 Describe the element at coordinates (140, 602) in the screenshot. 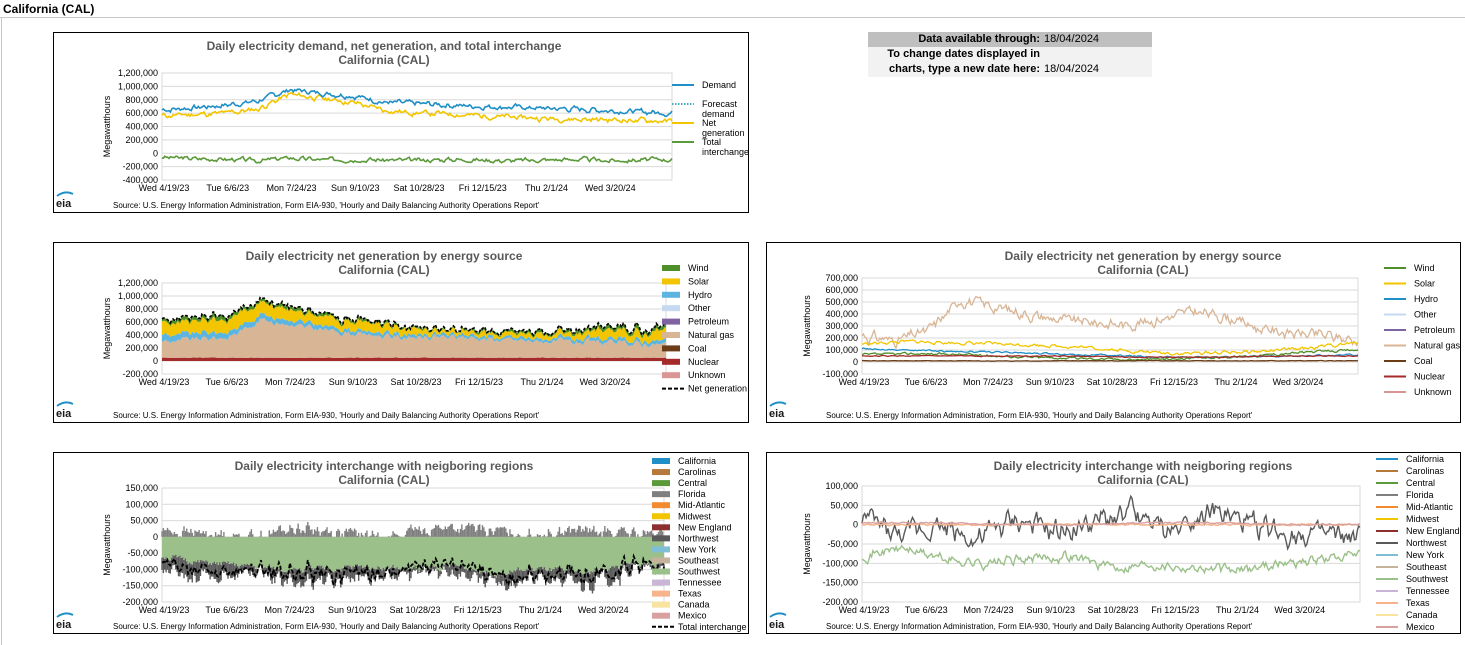

I see `y-tick-label: -200,000` at that location.